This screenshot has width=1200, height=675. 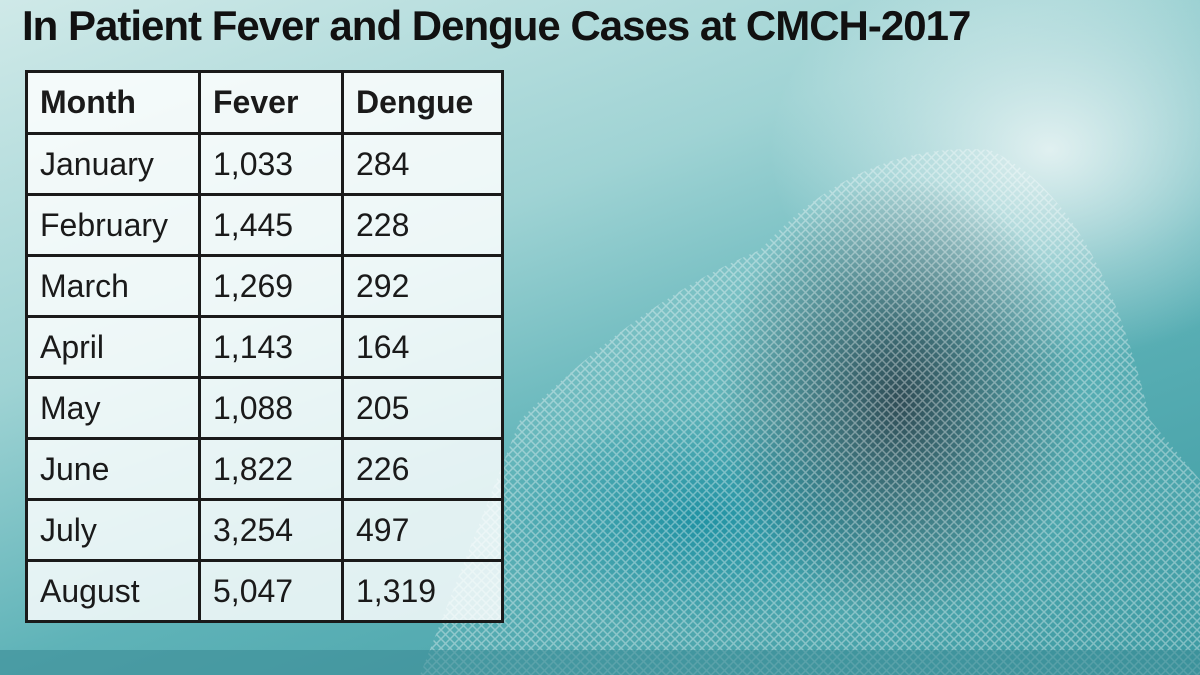 What do you see at coordinates (271, 591) in the screenshot?
I see `table-cell: 5,047` at bounding box center [271, 591].